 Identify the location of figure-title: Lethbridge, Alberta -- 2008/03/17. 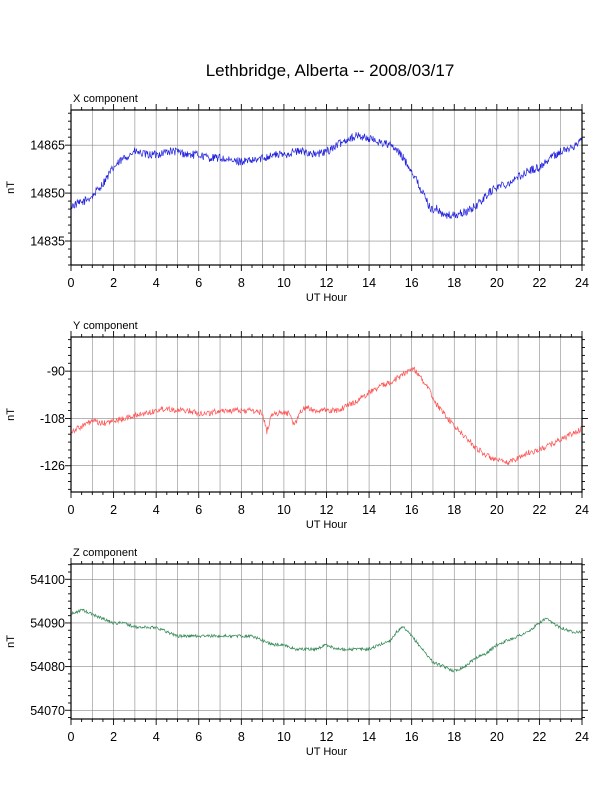
(330, 70).